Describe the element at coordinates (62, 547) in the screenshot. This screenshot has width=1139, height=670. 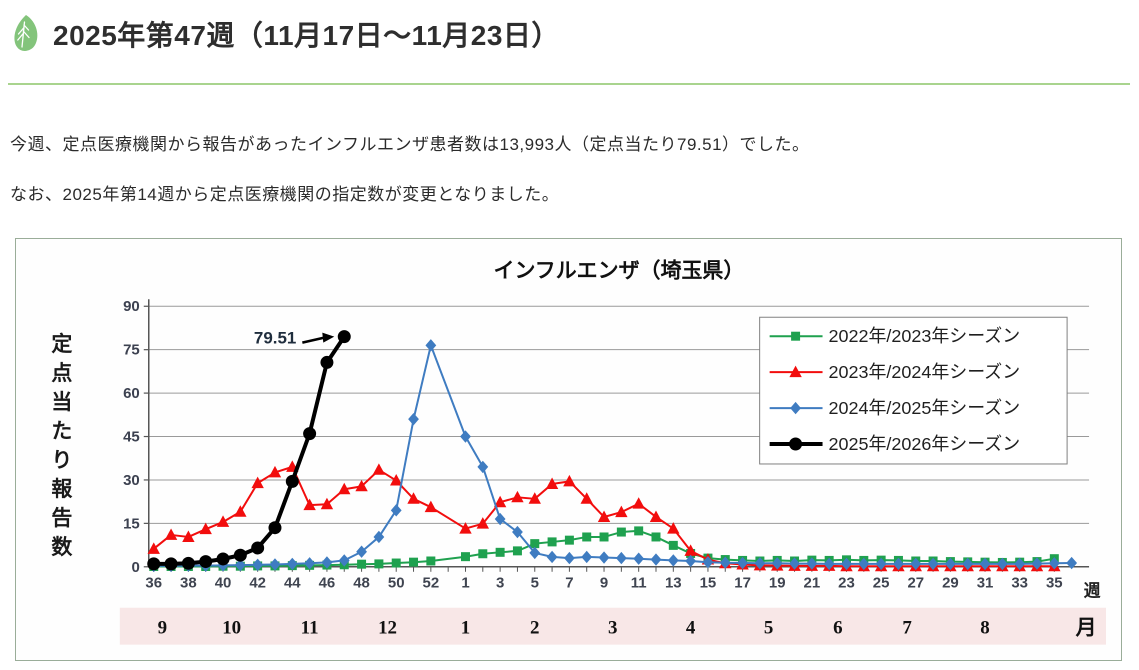
I see `svg-text: 数` at that location.